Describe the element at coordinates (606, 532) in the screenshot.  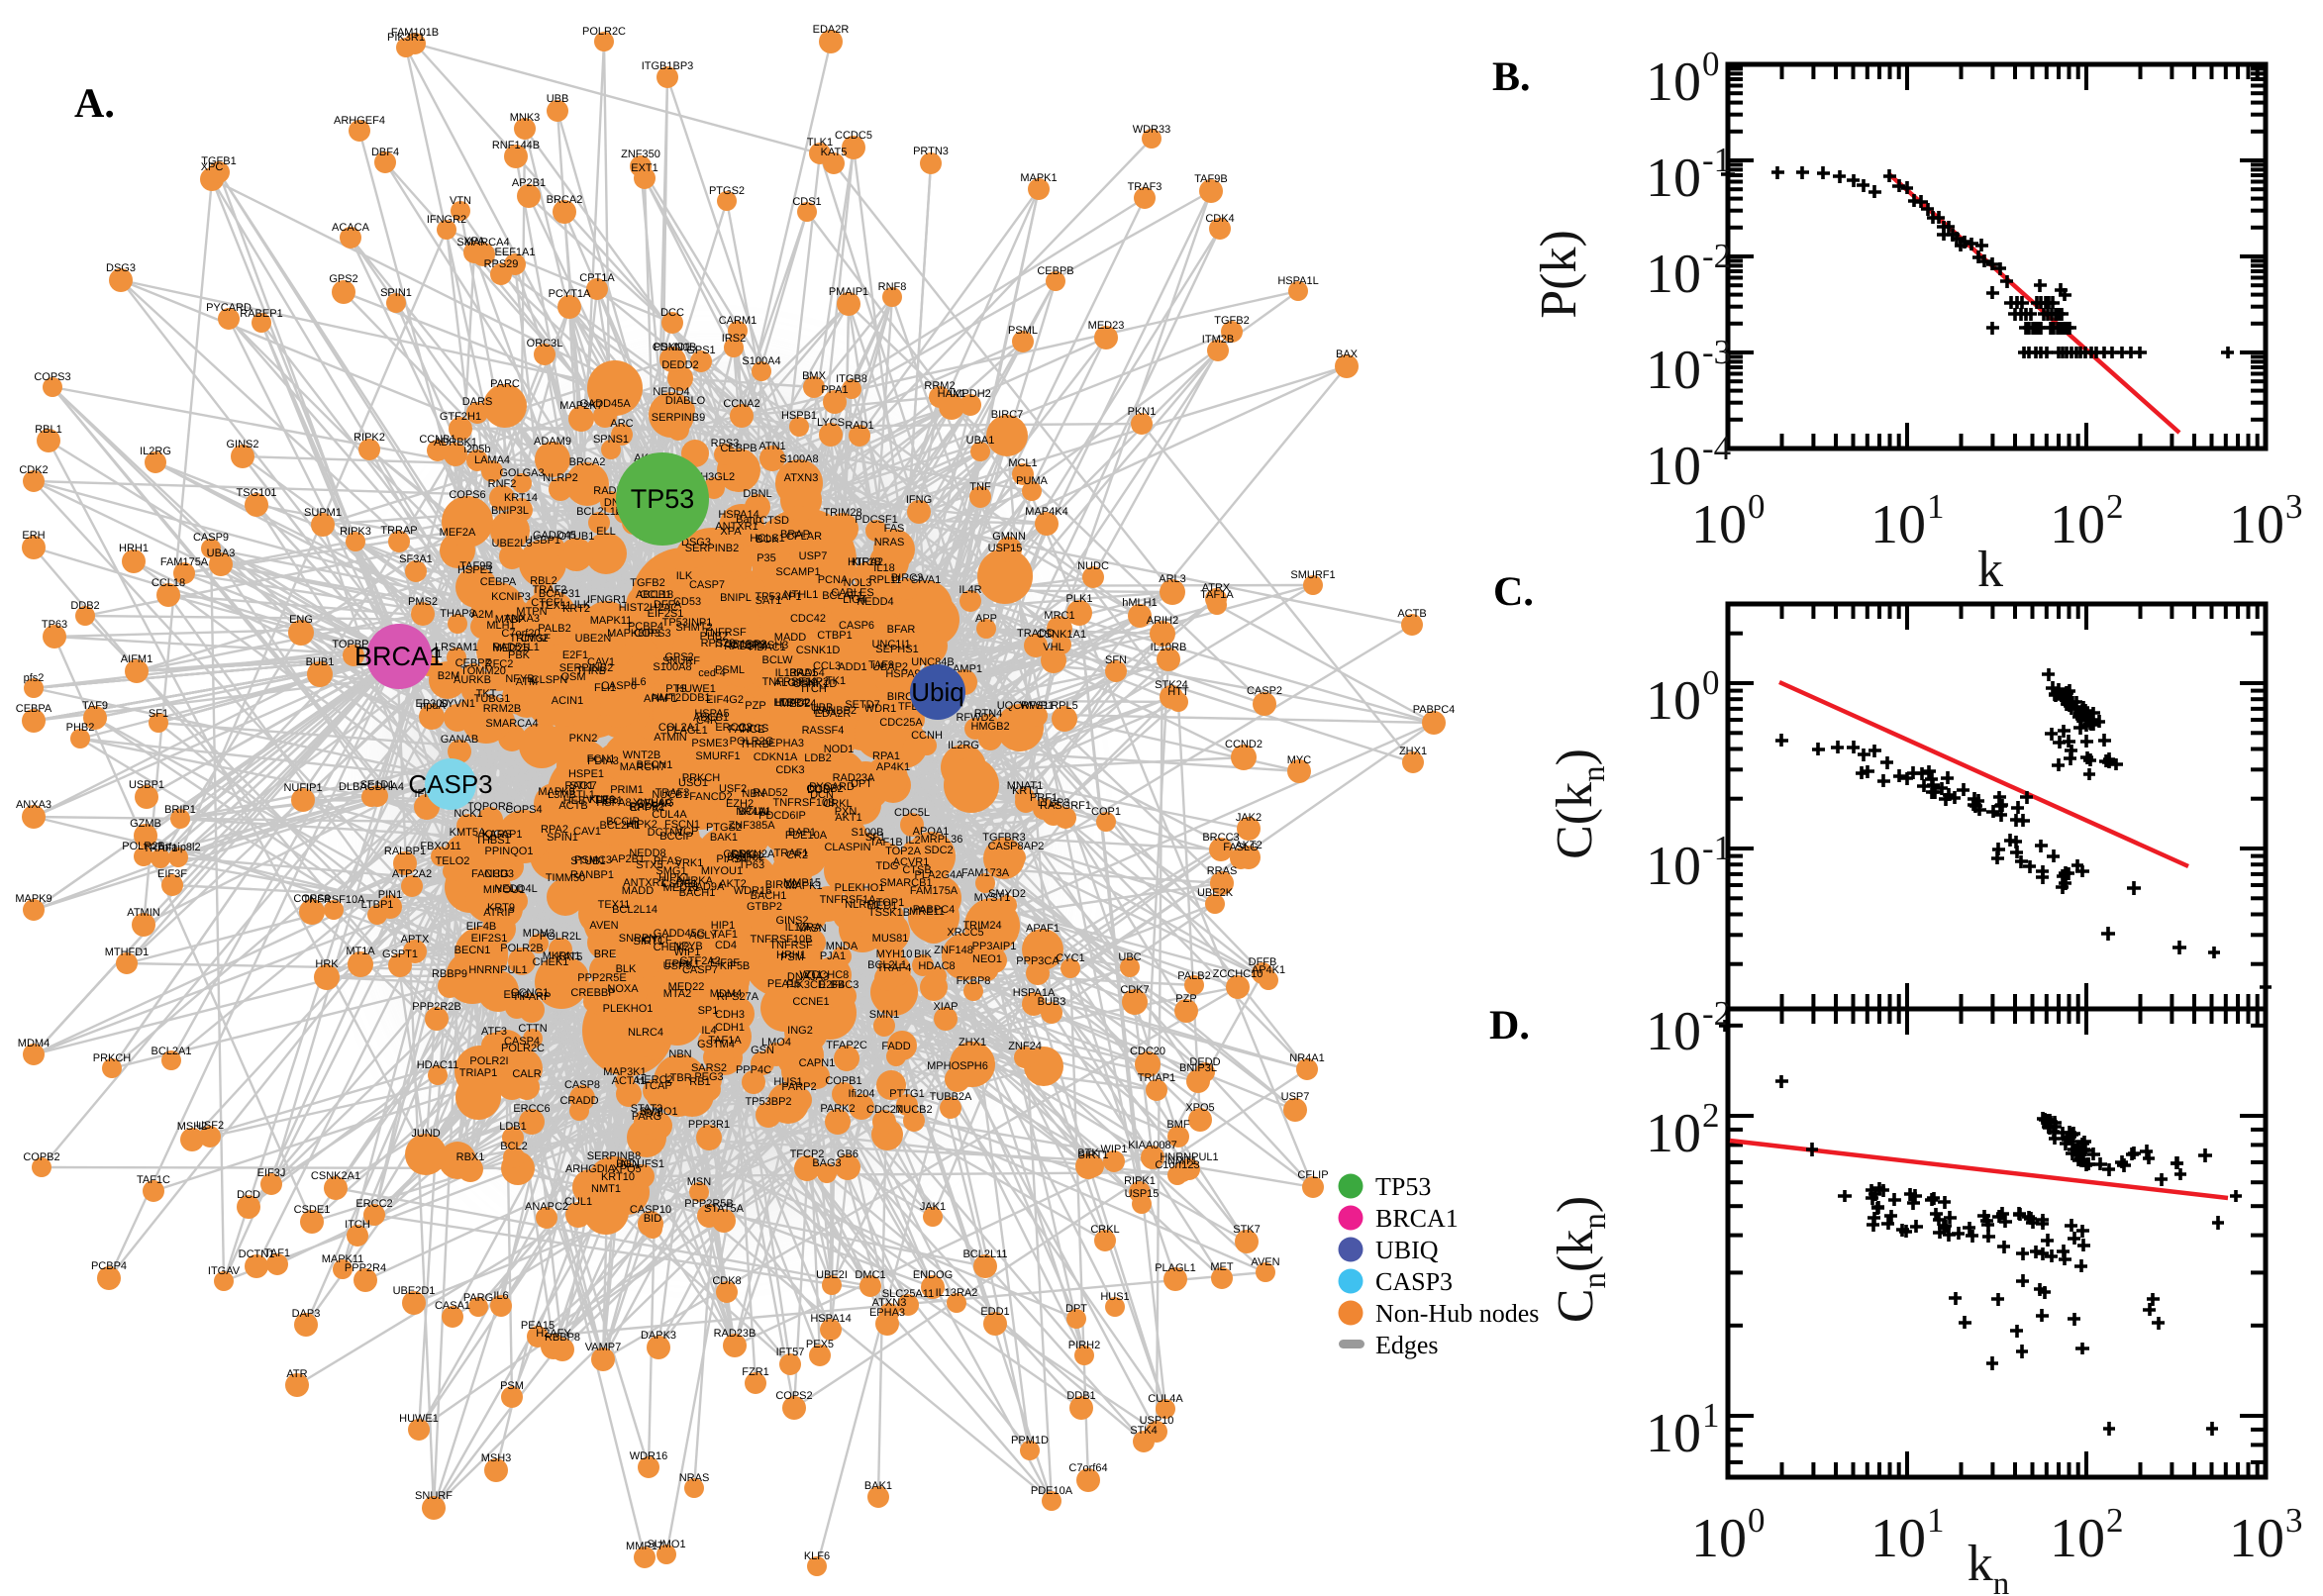
I see `svg-text: ELL` at that location.